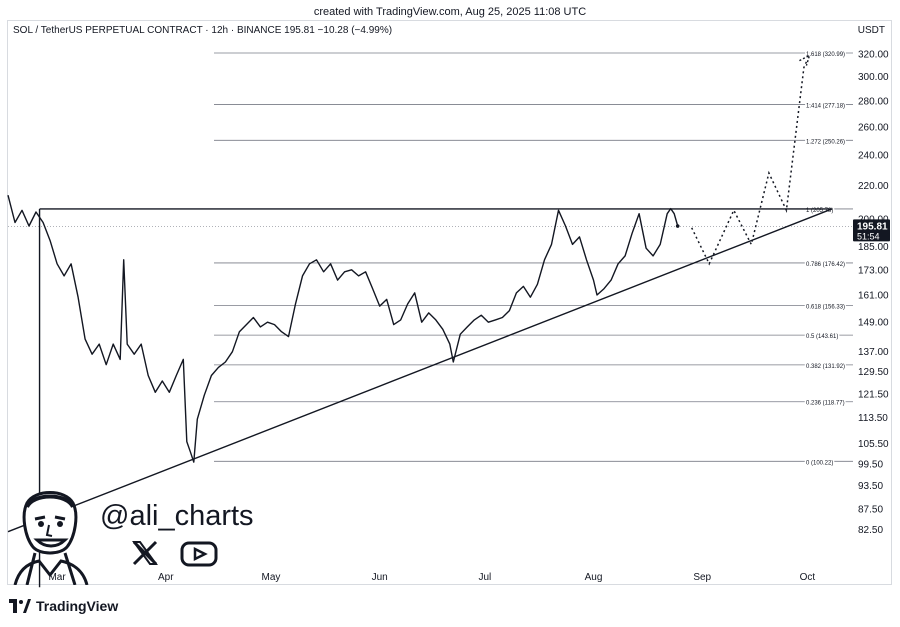 The height and width of the screenshot is (627, 900). I want to click on y-tick-label-0: 320.00, so click(873, 55).